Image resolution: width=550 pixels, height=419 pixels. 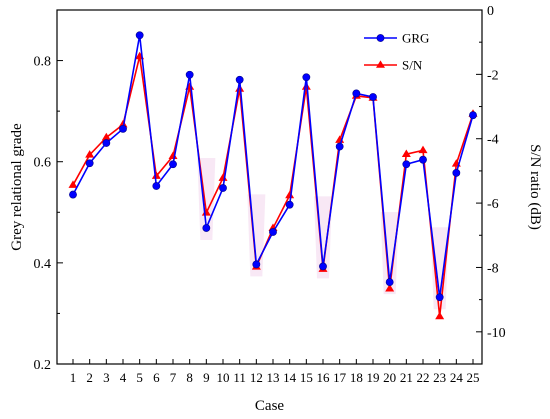 I want to click on y-left-tick-label: 0.6, so click(x=43, y=163).